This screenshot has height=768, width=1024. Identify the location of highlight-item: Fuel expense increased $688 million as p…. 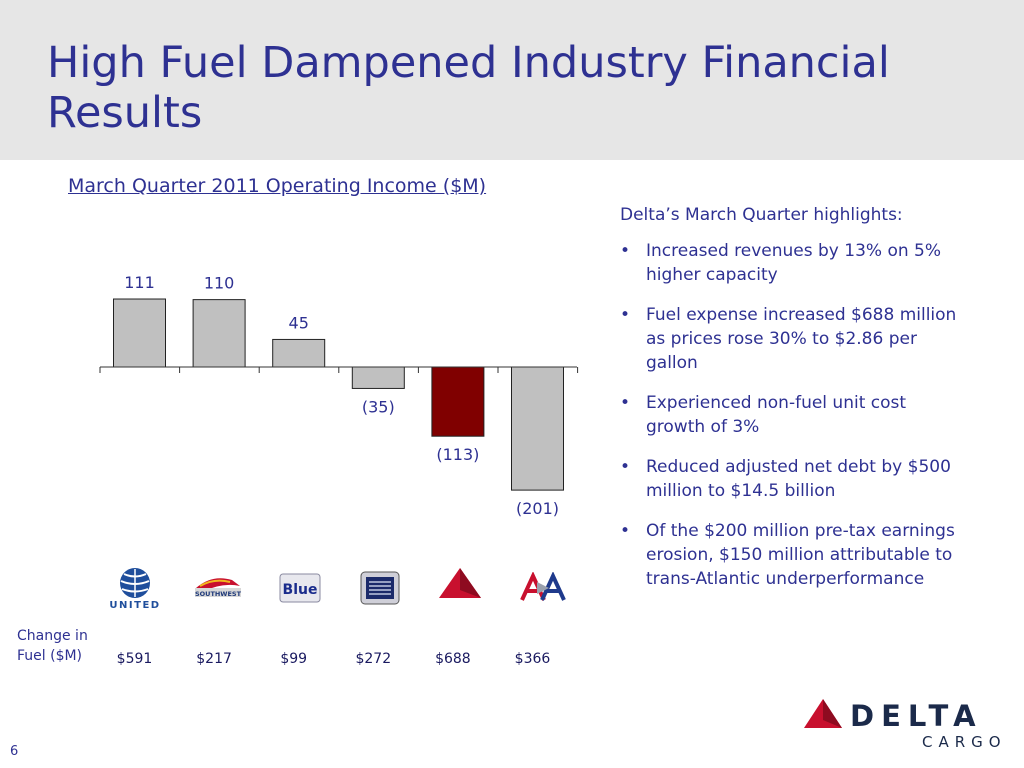
(795, 339).